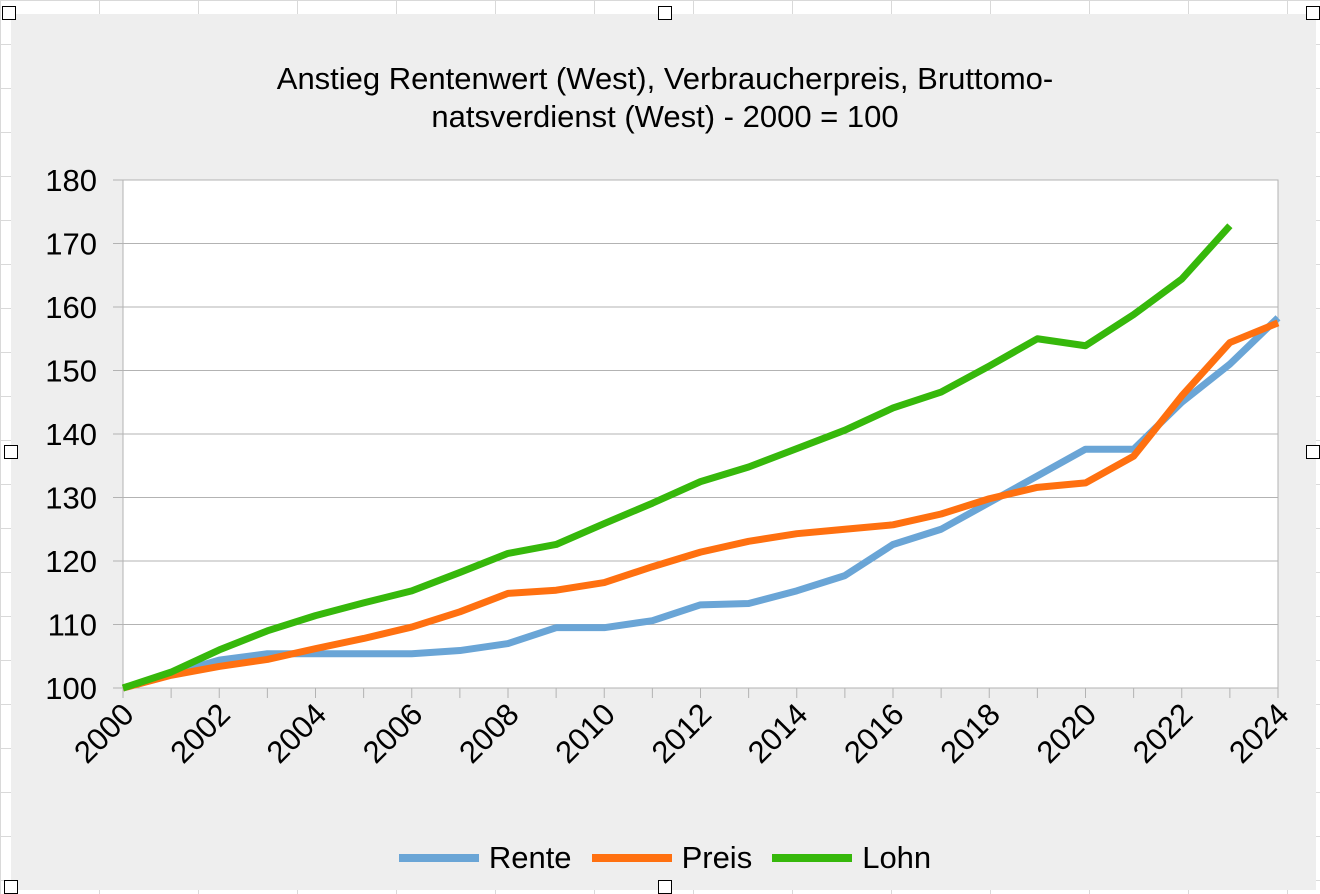 This screenshot has width=1320, height=894. Describe the element at coordinates (71, 561) in the screenshot. I see `y-tick-label-120: 120` at that location.